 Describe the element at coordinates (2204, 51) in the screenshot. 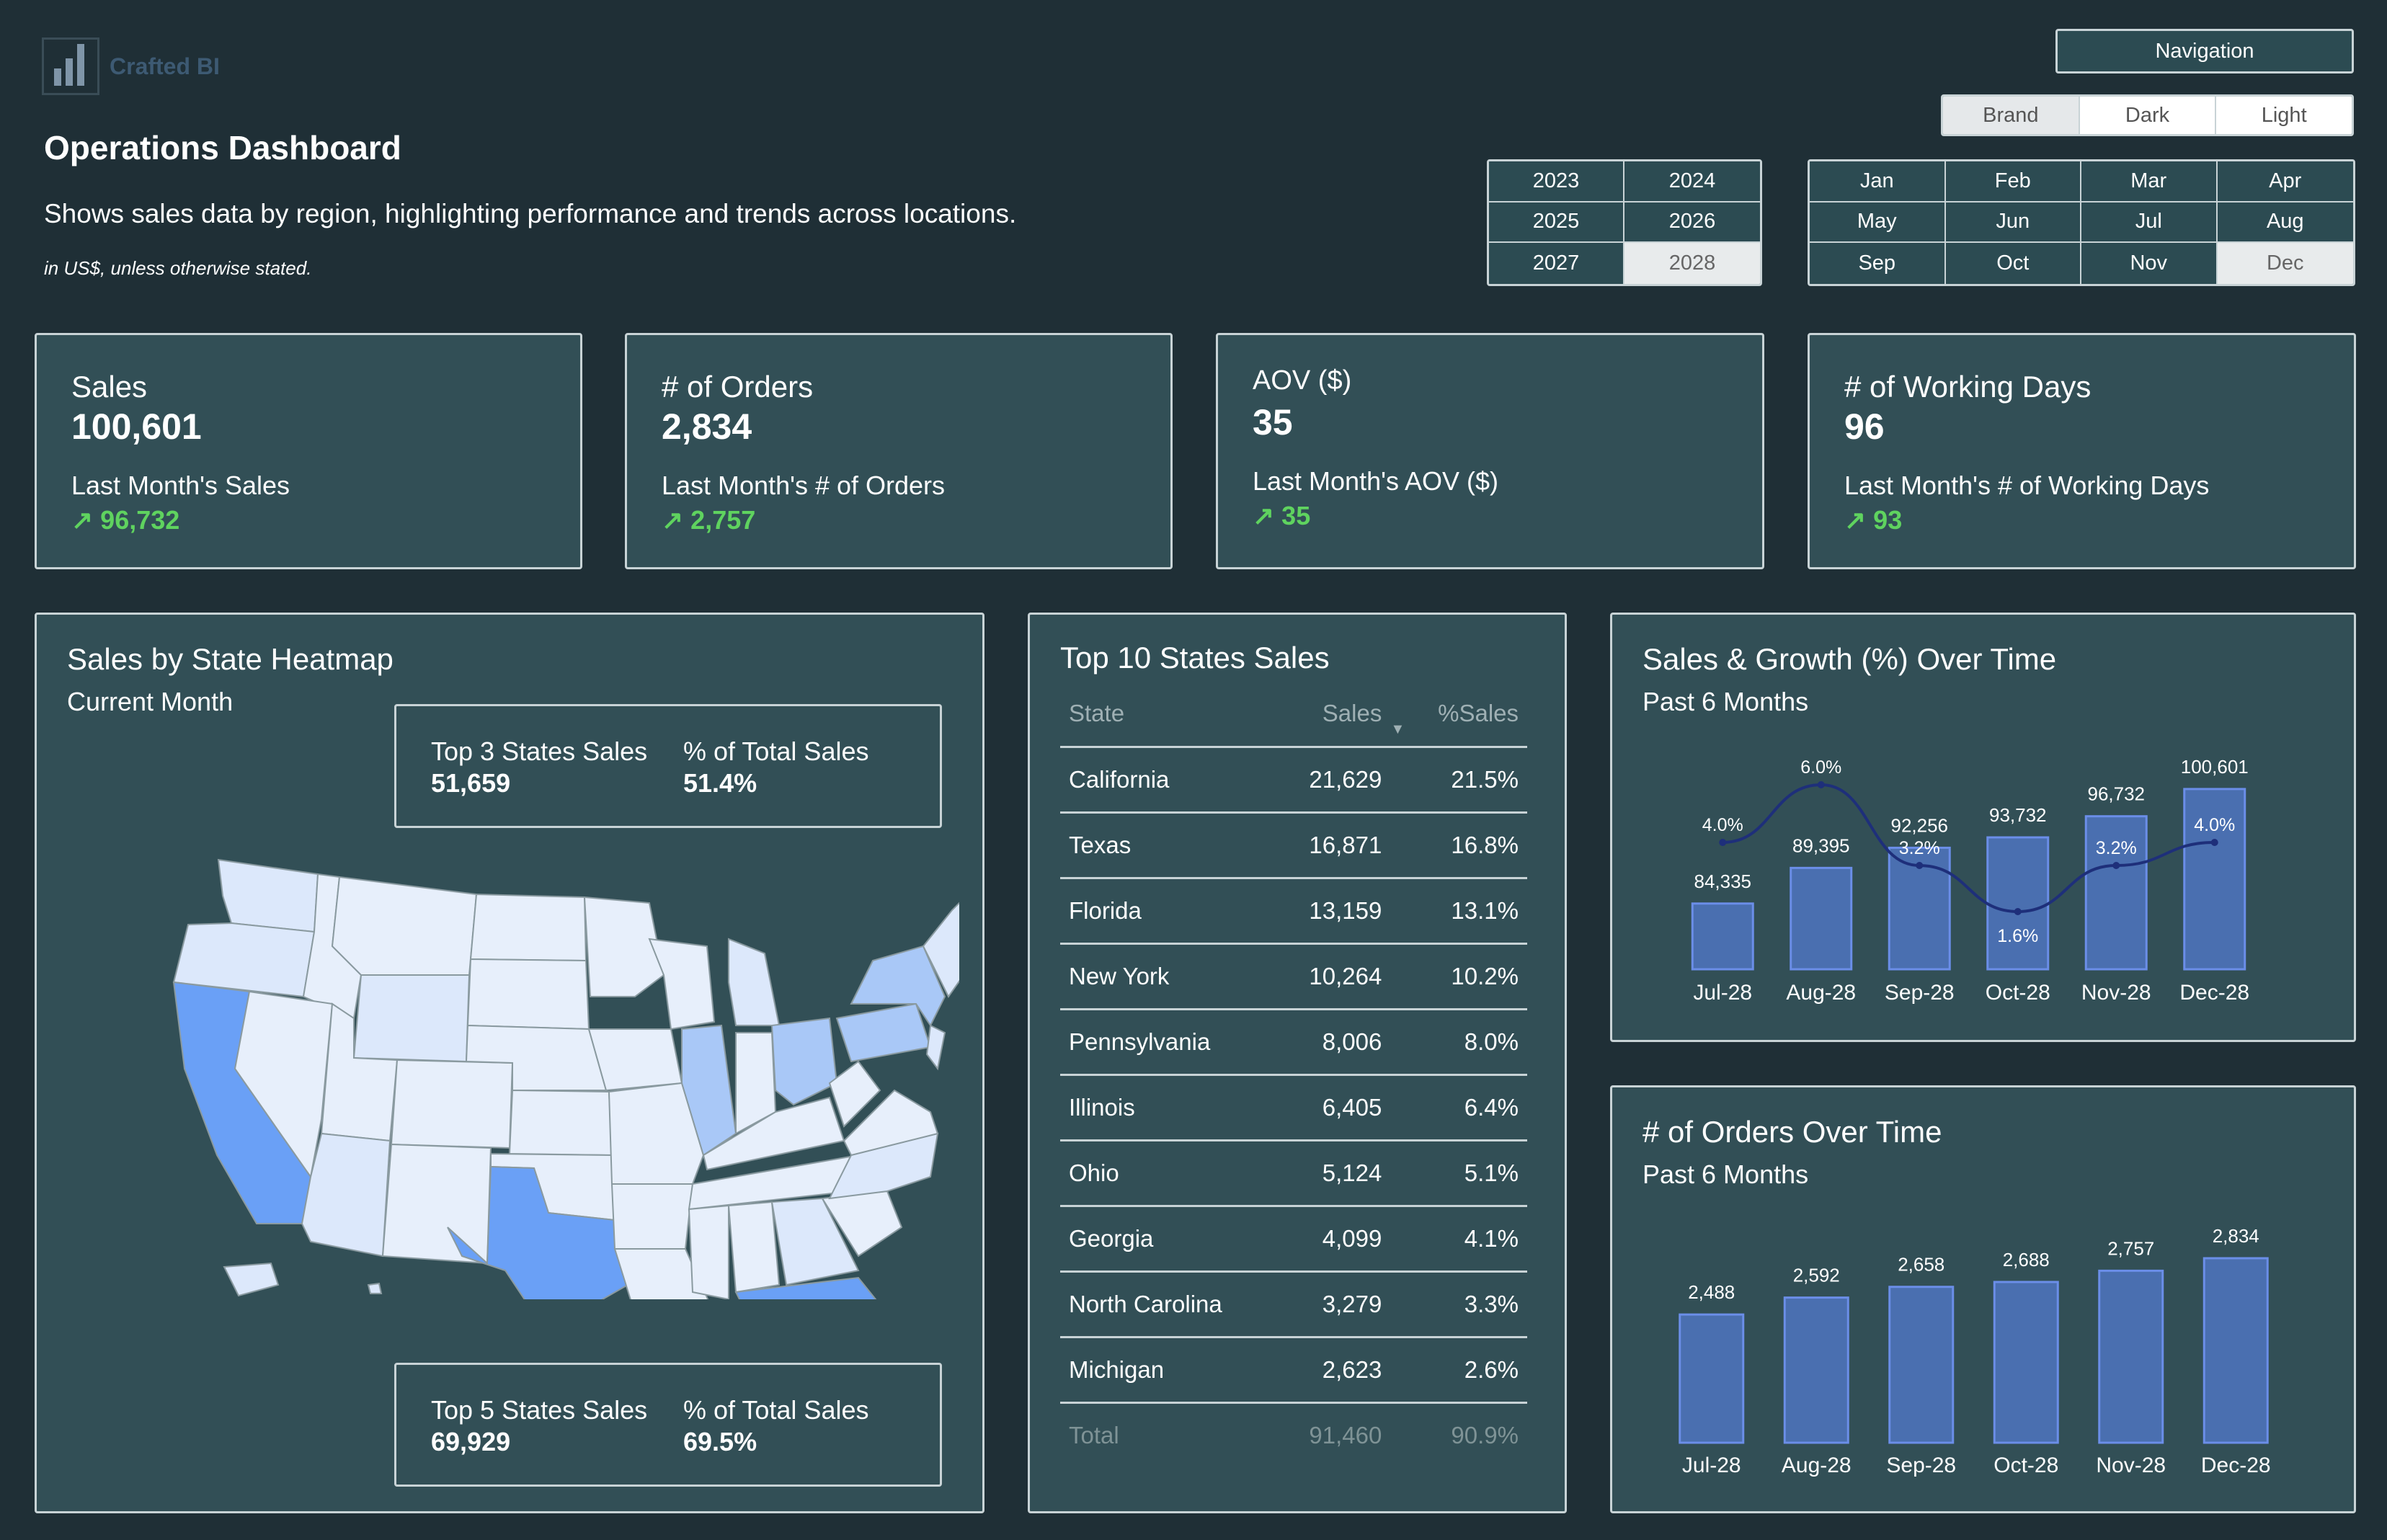

I see `navigation-button: Navigation` at that location.